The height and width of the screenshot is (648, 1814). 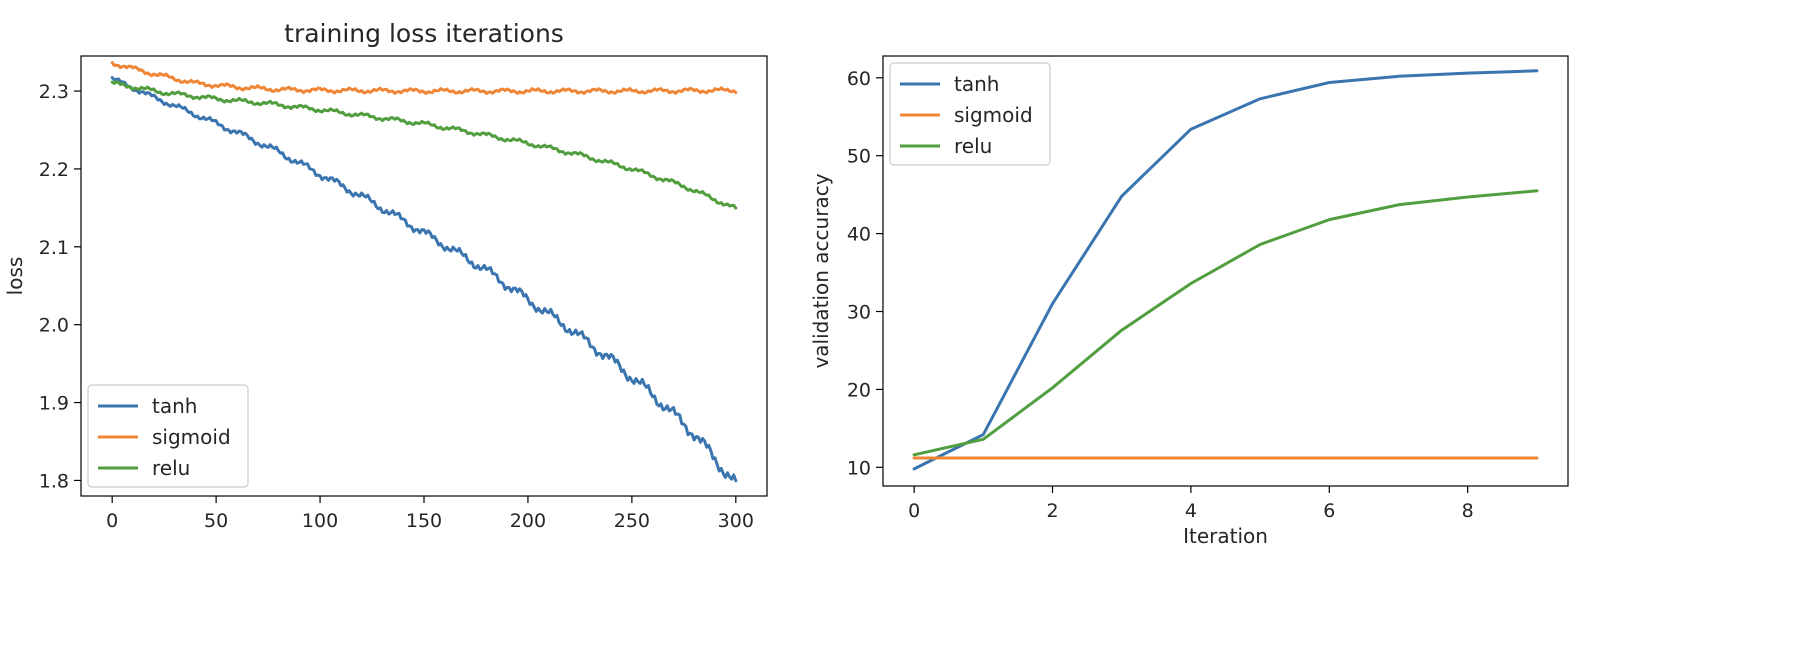 What do you see at coordinates (54, 404) in the screenshot?
I see `y-tick-label: 1.9` at bounding box center [54, 404].